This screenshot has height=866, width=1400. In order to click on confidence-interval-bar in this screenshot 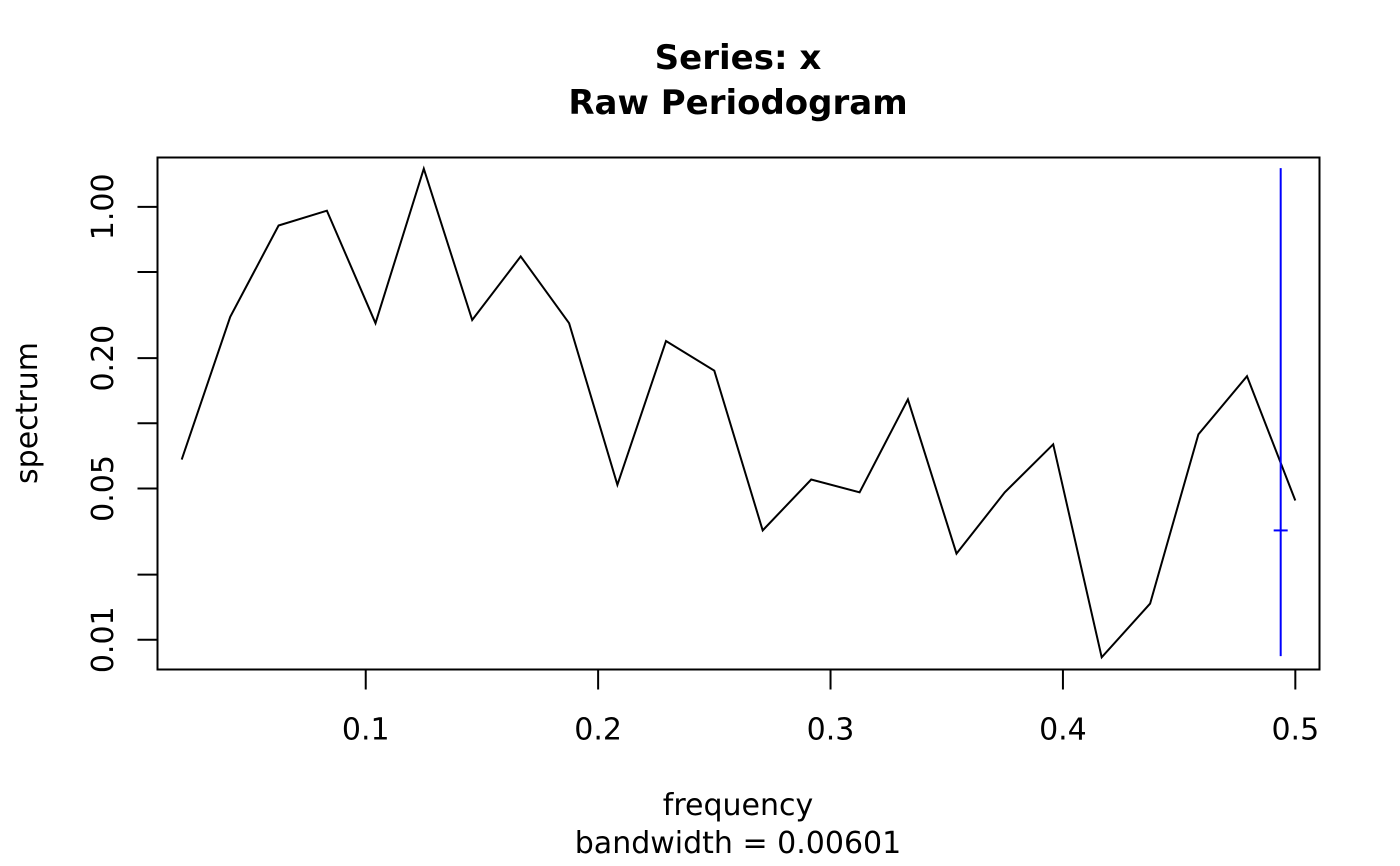, I will do `click(1280, 412)`.